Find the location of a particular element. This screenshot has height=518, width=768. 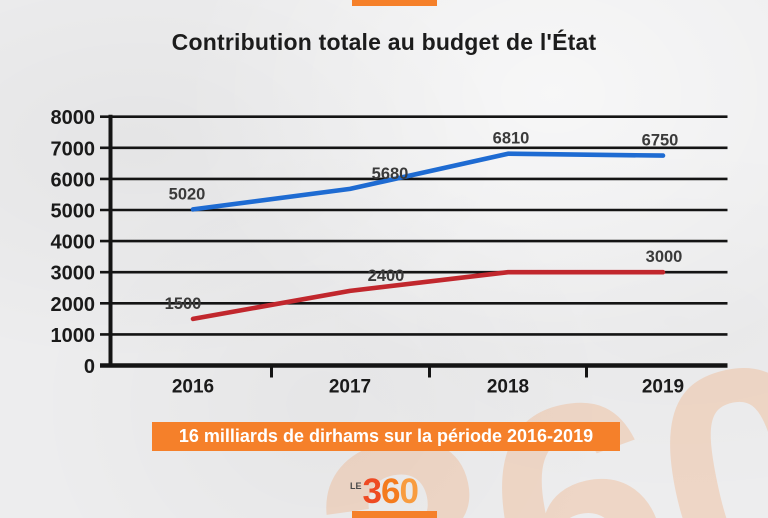

data-point-label: 5680 is located at coordinates (390, 174).